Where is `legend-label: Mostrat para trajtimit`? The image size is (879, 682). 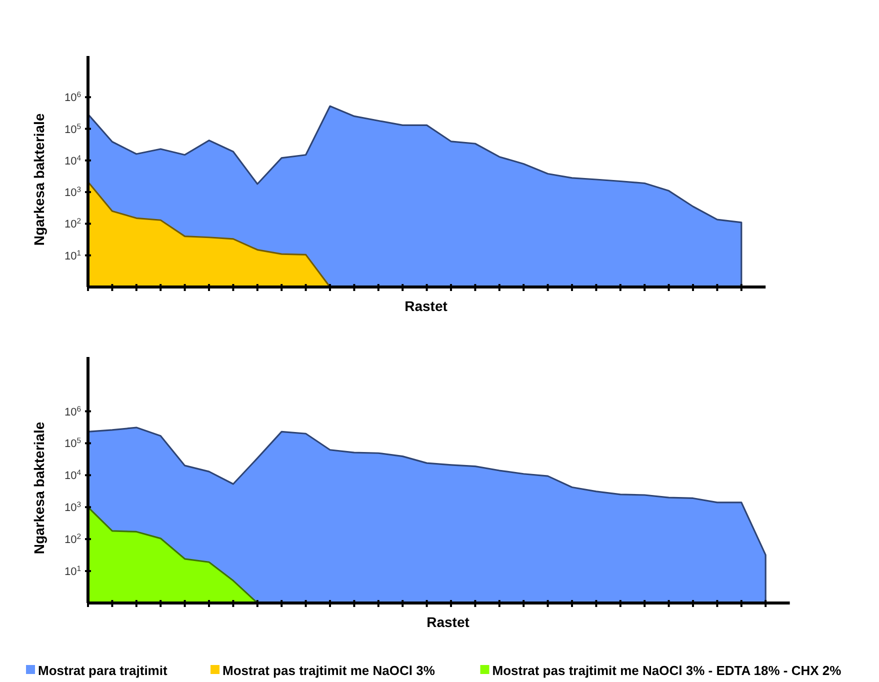
legend-label: Mostrat para trajtimit is located at coordinates (103, 670).